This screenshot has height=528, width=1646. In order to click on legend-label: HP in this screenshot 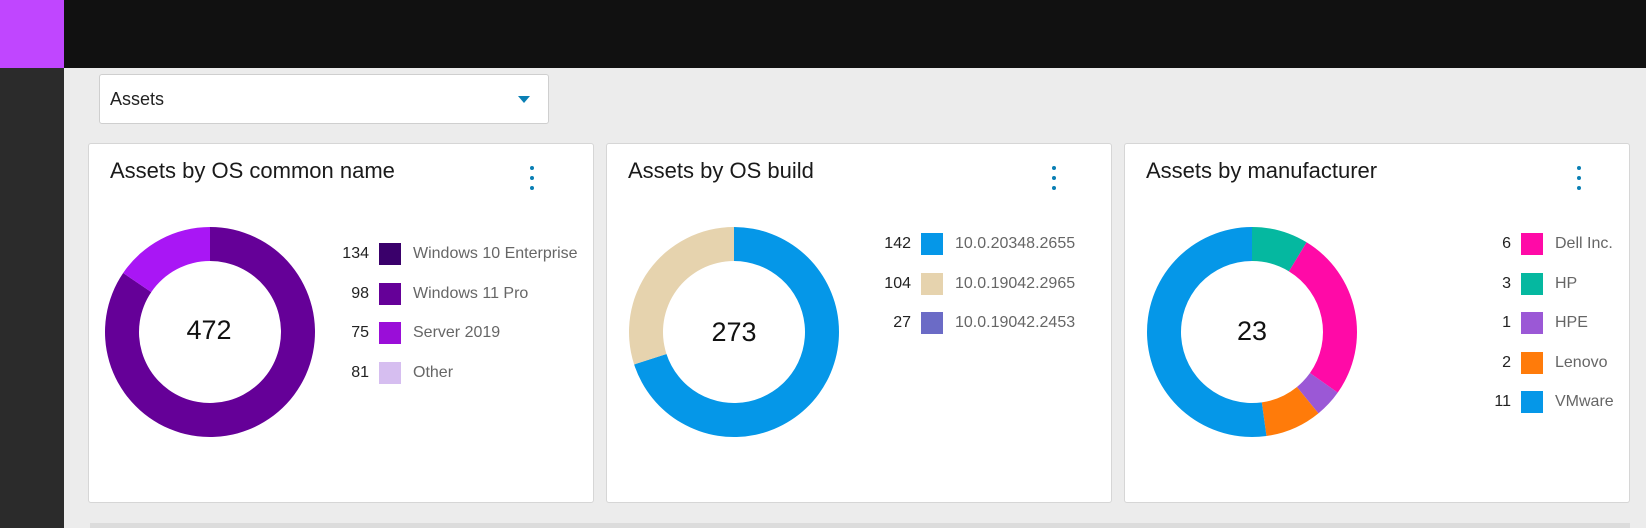, I will do `click(1566, 283)`.